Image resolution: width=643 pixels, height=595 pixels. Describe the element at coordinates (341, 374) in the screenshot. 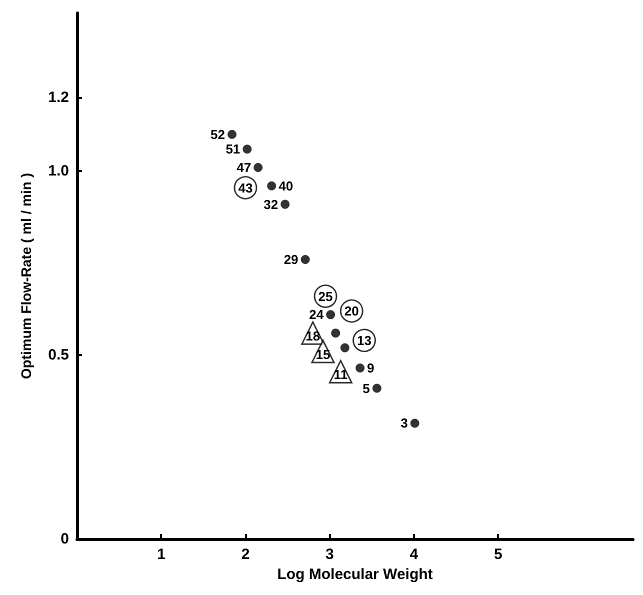

I see `annotation: 11` at that location.